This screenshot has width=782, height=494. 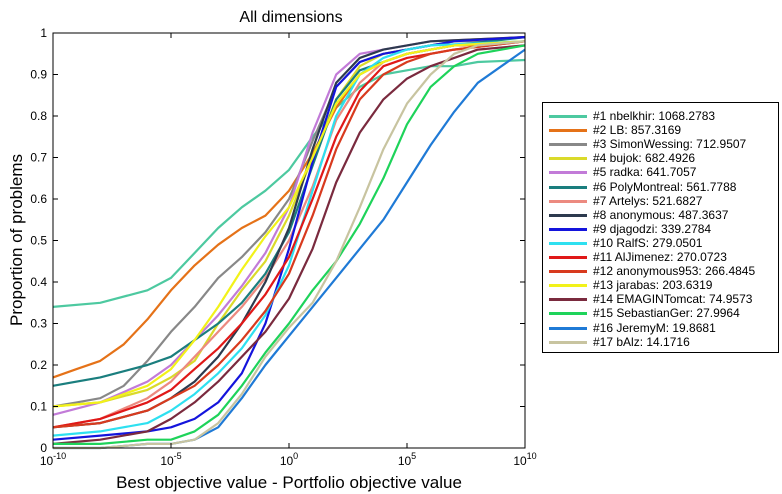 I want to click on legend-label: #11 AlJimenez: 270.0723, so click(x=660, y=257).